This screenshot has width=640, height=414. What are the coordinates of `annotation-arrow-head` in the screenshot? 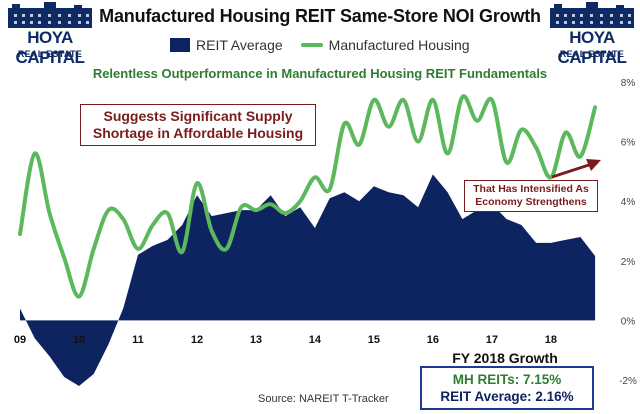 It's located at (593, 165).